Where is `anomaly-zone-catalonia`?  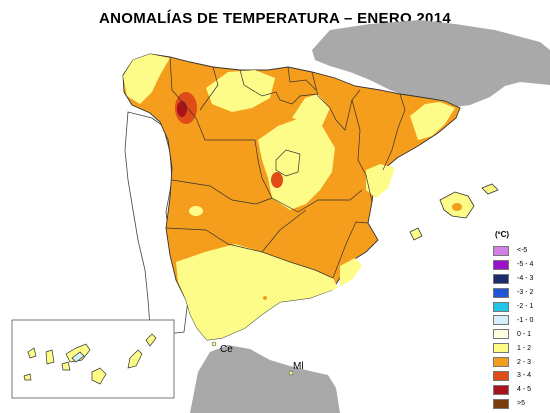 anomaly-zone-catalonia is located at coordinates (432, 121).